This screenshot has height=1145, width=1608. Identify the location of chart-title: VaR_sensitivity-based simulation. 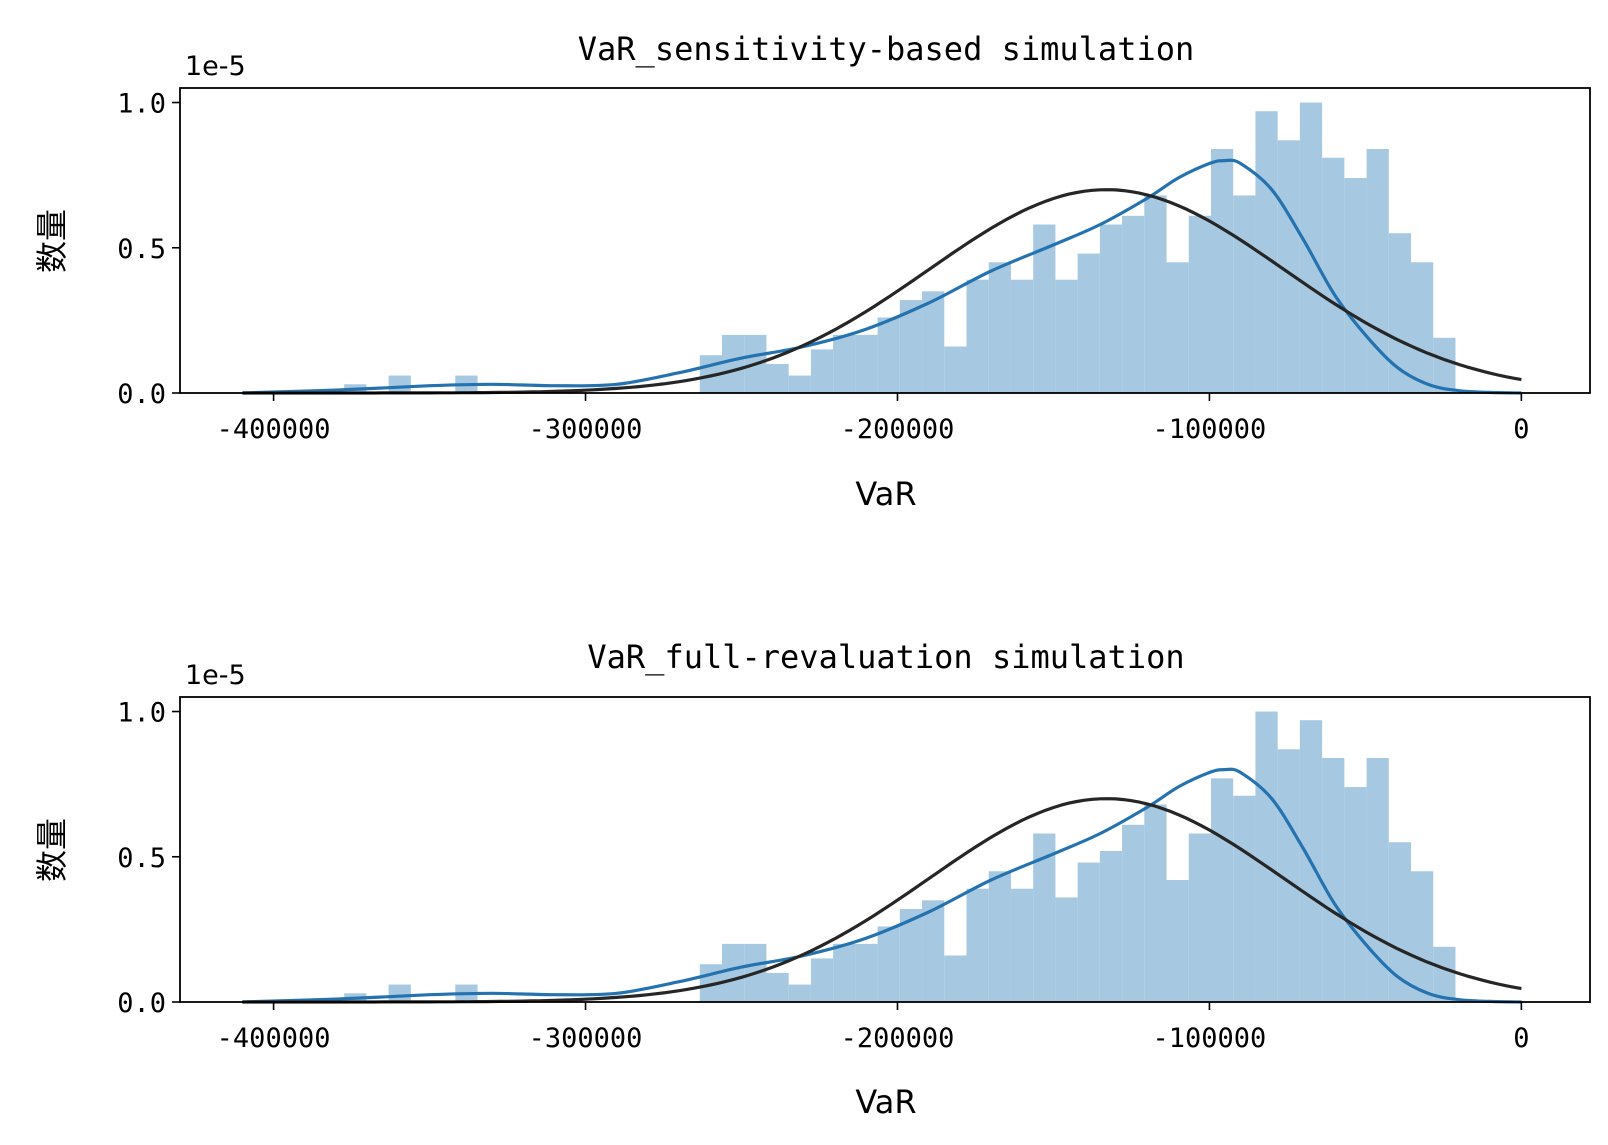
(886, 49).